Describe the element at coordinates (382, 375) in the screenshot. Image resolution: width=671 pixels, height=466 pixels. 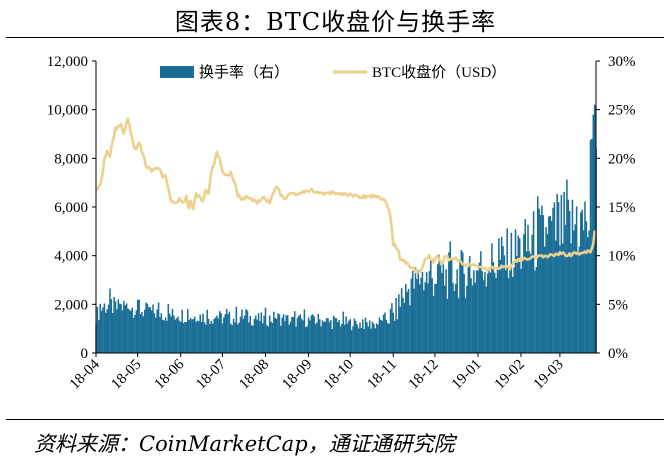
I see `x-tick-label: 18-11` at that location.